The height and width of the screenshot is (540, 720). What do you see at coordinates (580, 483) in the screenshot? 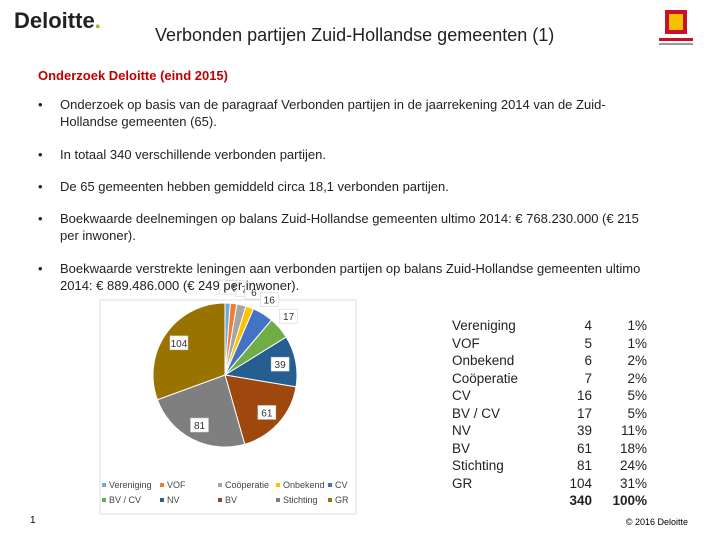
I see `table-cell: 104` at bounding box center [580, 483].